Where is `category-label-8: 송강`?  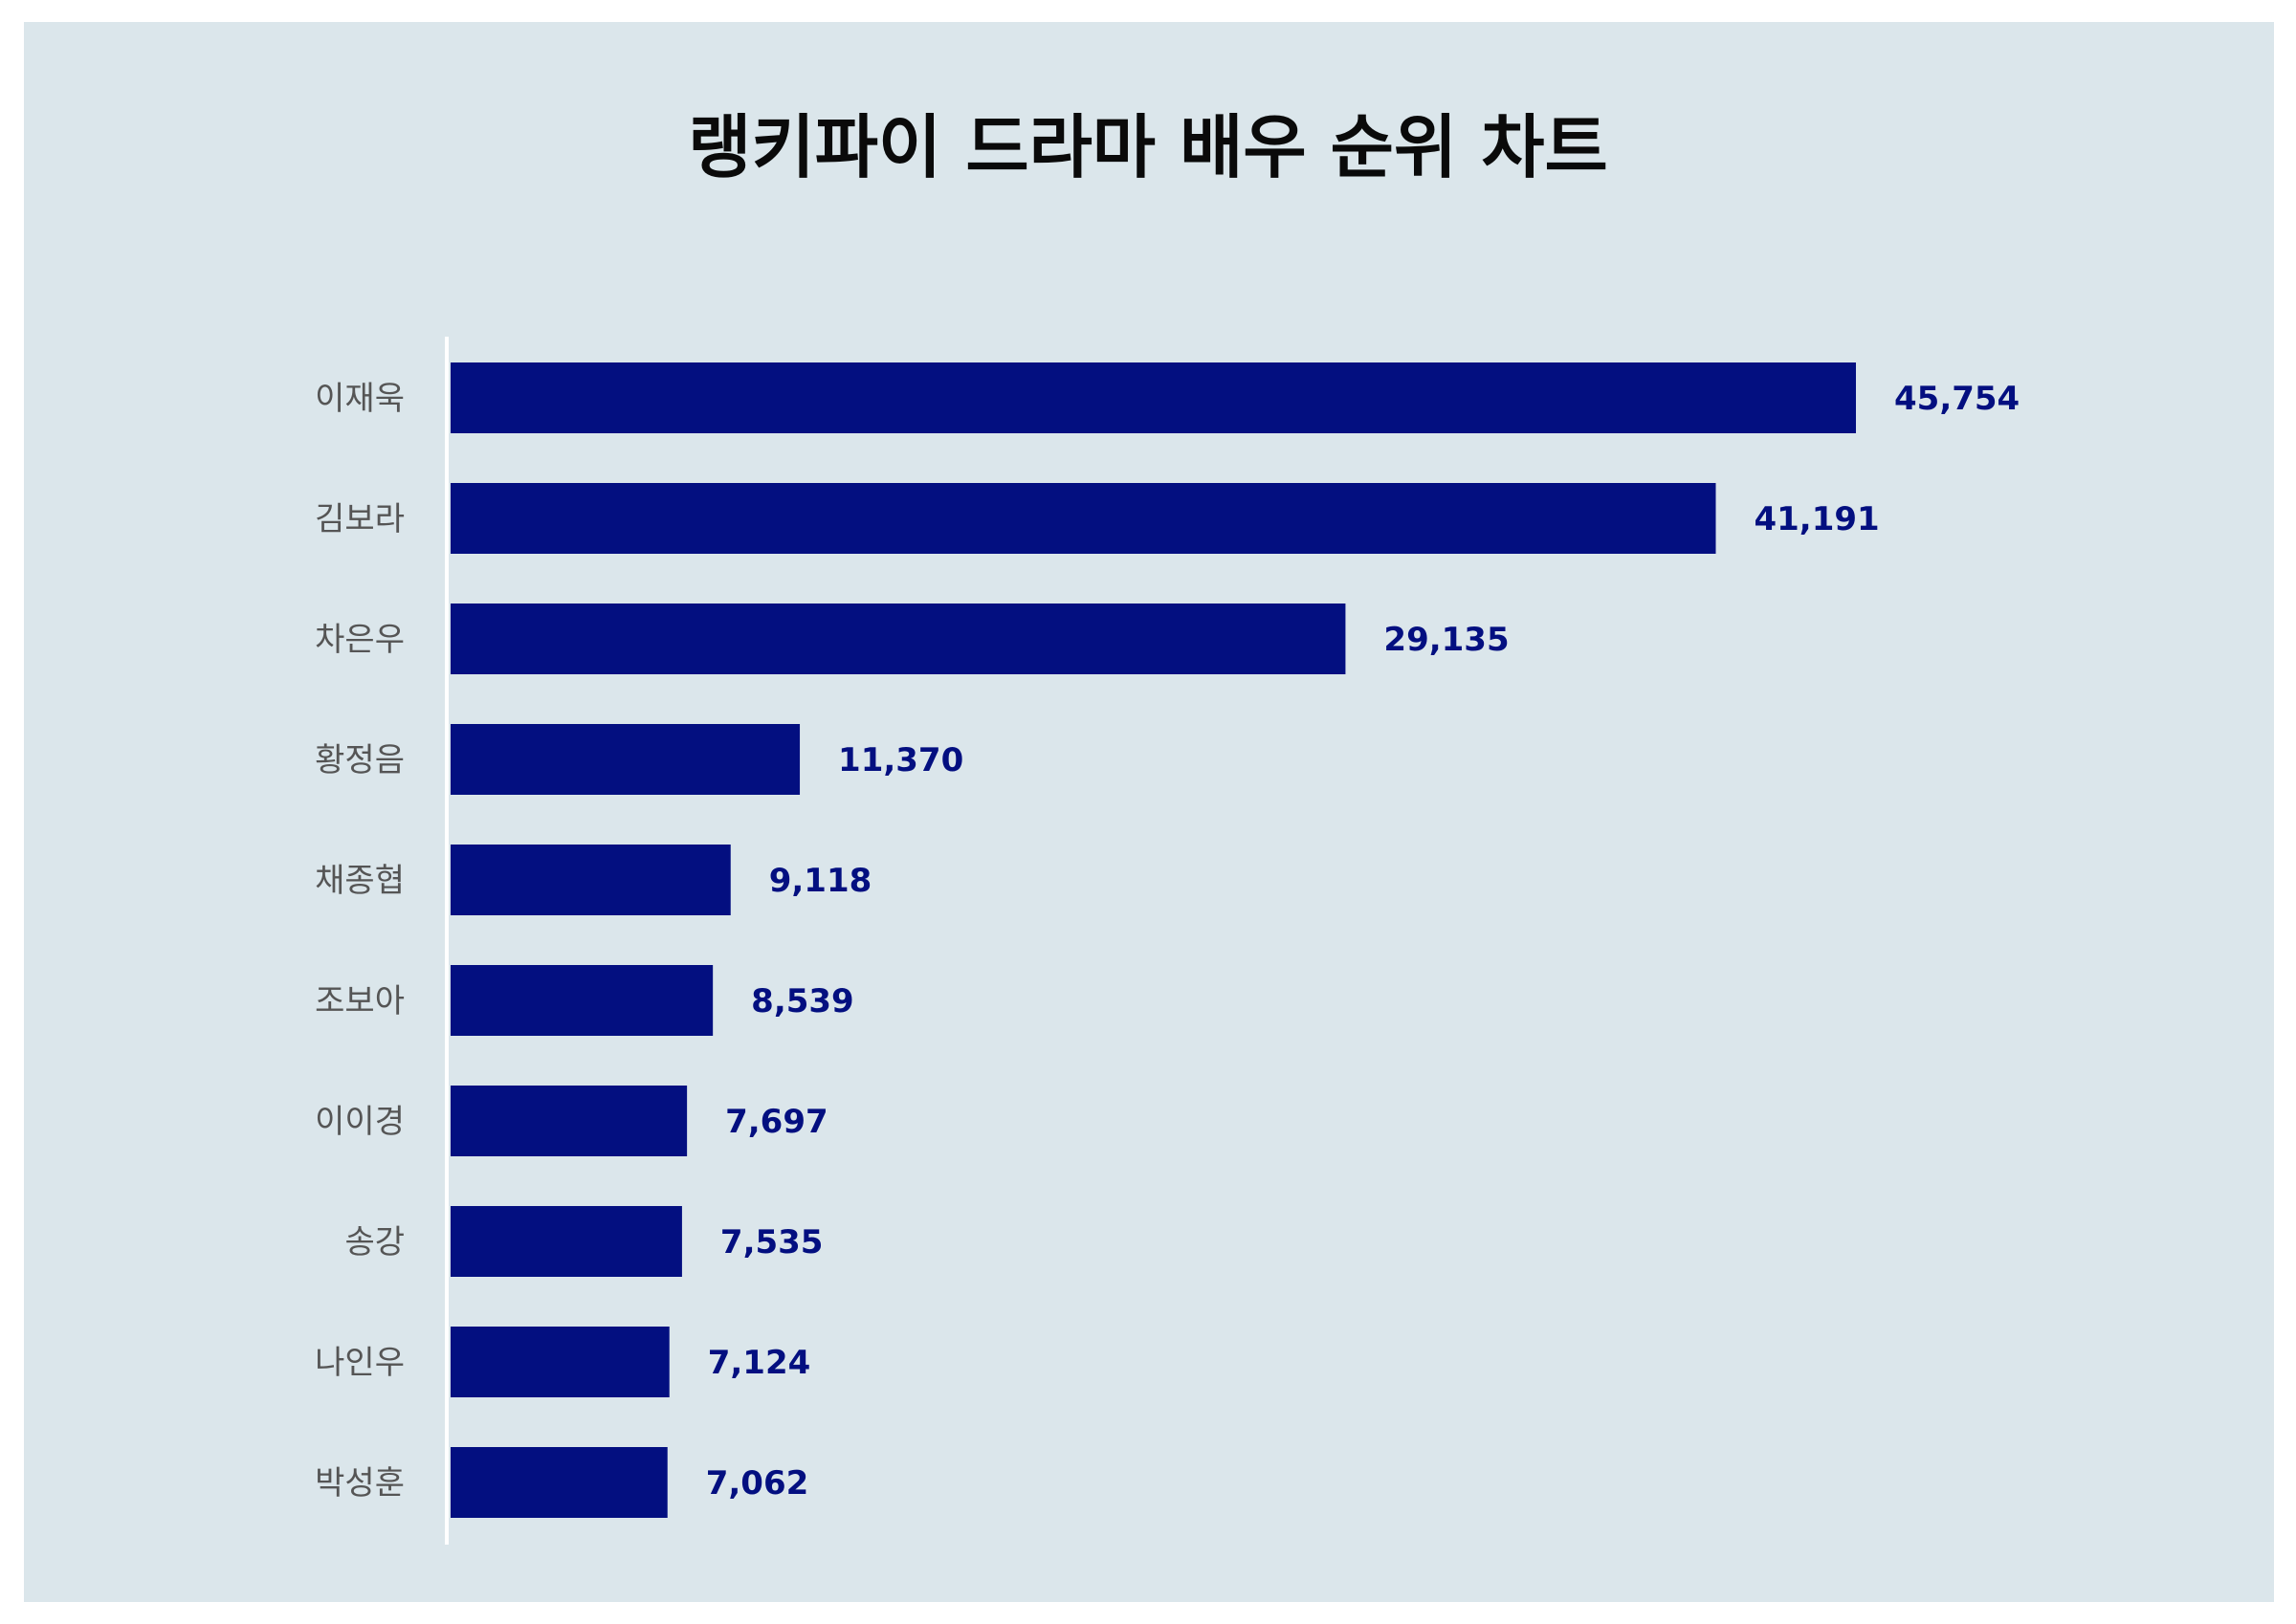
category-label-8: 송강 is located at coordinates (375, 1242).